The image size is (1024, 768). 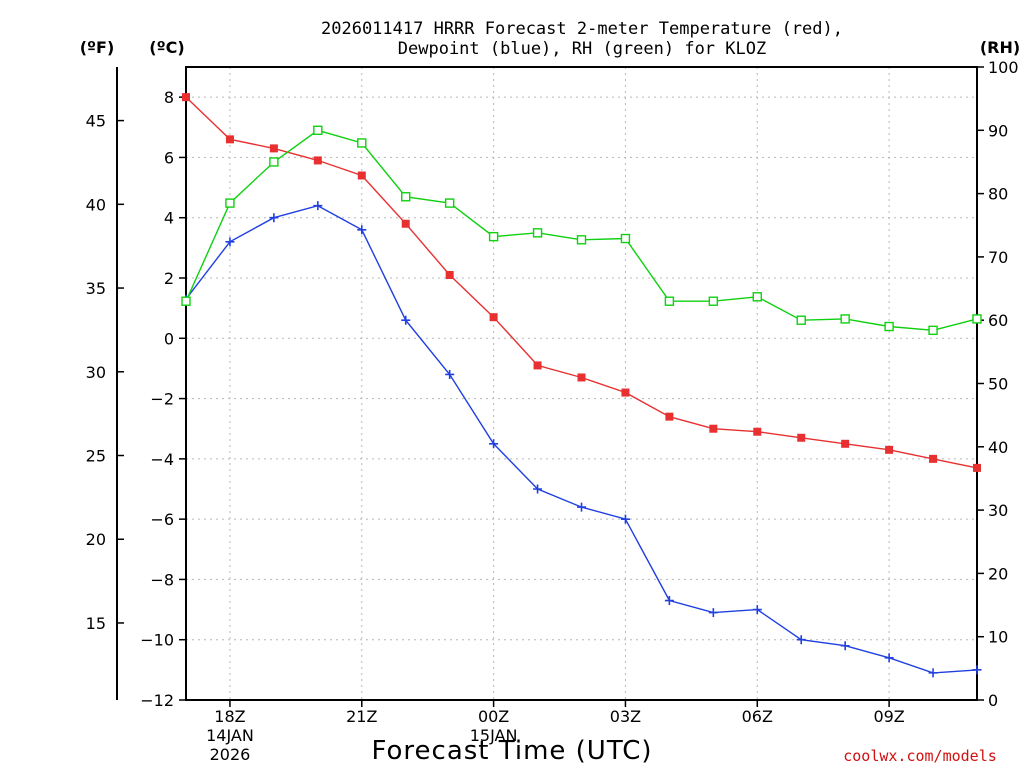 What do you see at coordinates (998, 130) in the screenshot?
I see `rh-tick-label: 90` at bounding box center [998, 130].